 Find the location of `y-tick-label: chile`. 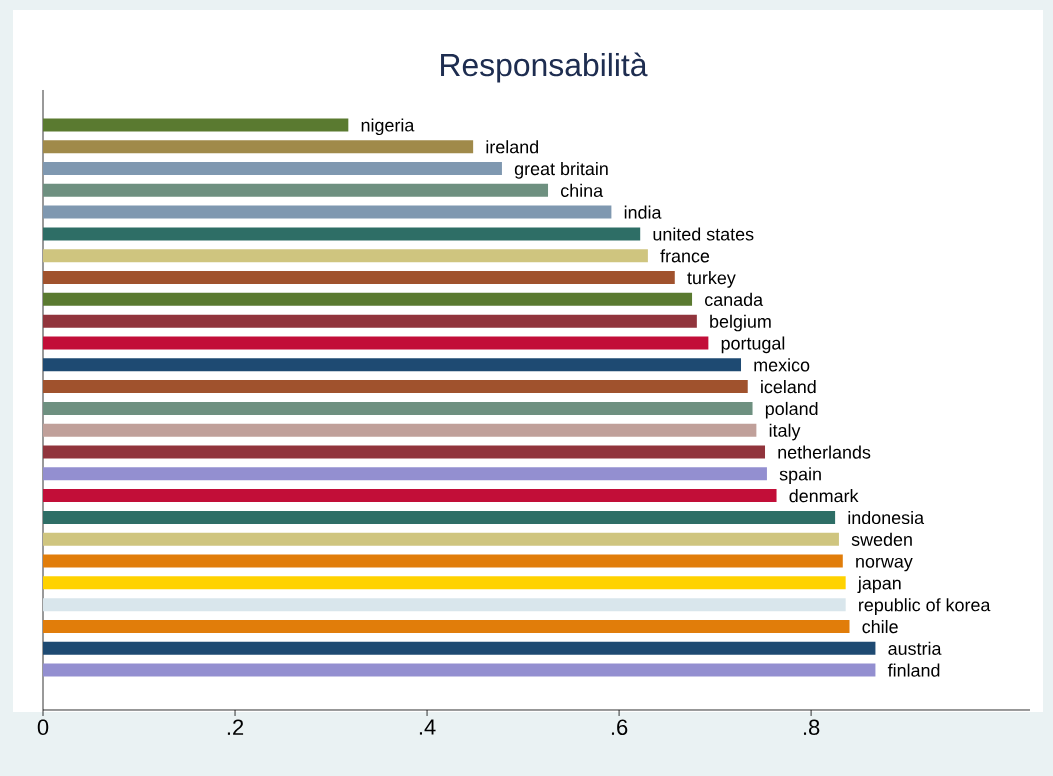

y-tick-label: chile is located at coordinates (880, 626).